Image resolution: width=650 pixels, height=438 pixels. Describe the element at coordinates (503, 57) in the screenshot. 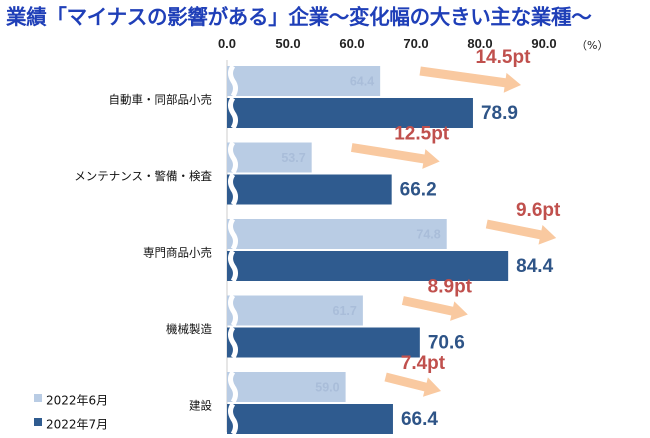

I see `difference-label: 14.5pt` at that location.